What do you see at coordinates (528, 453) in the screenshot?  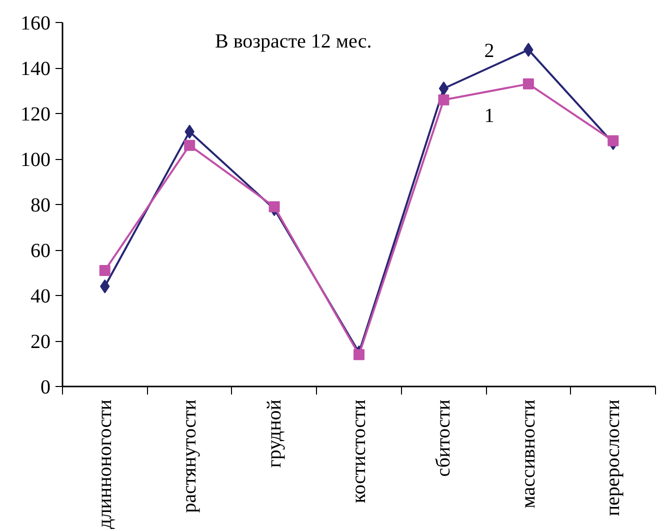 I see `x-tick-label: массивности` at bounding box center [528, 453].